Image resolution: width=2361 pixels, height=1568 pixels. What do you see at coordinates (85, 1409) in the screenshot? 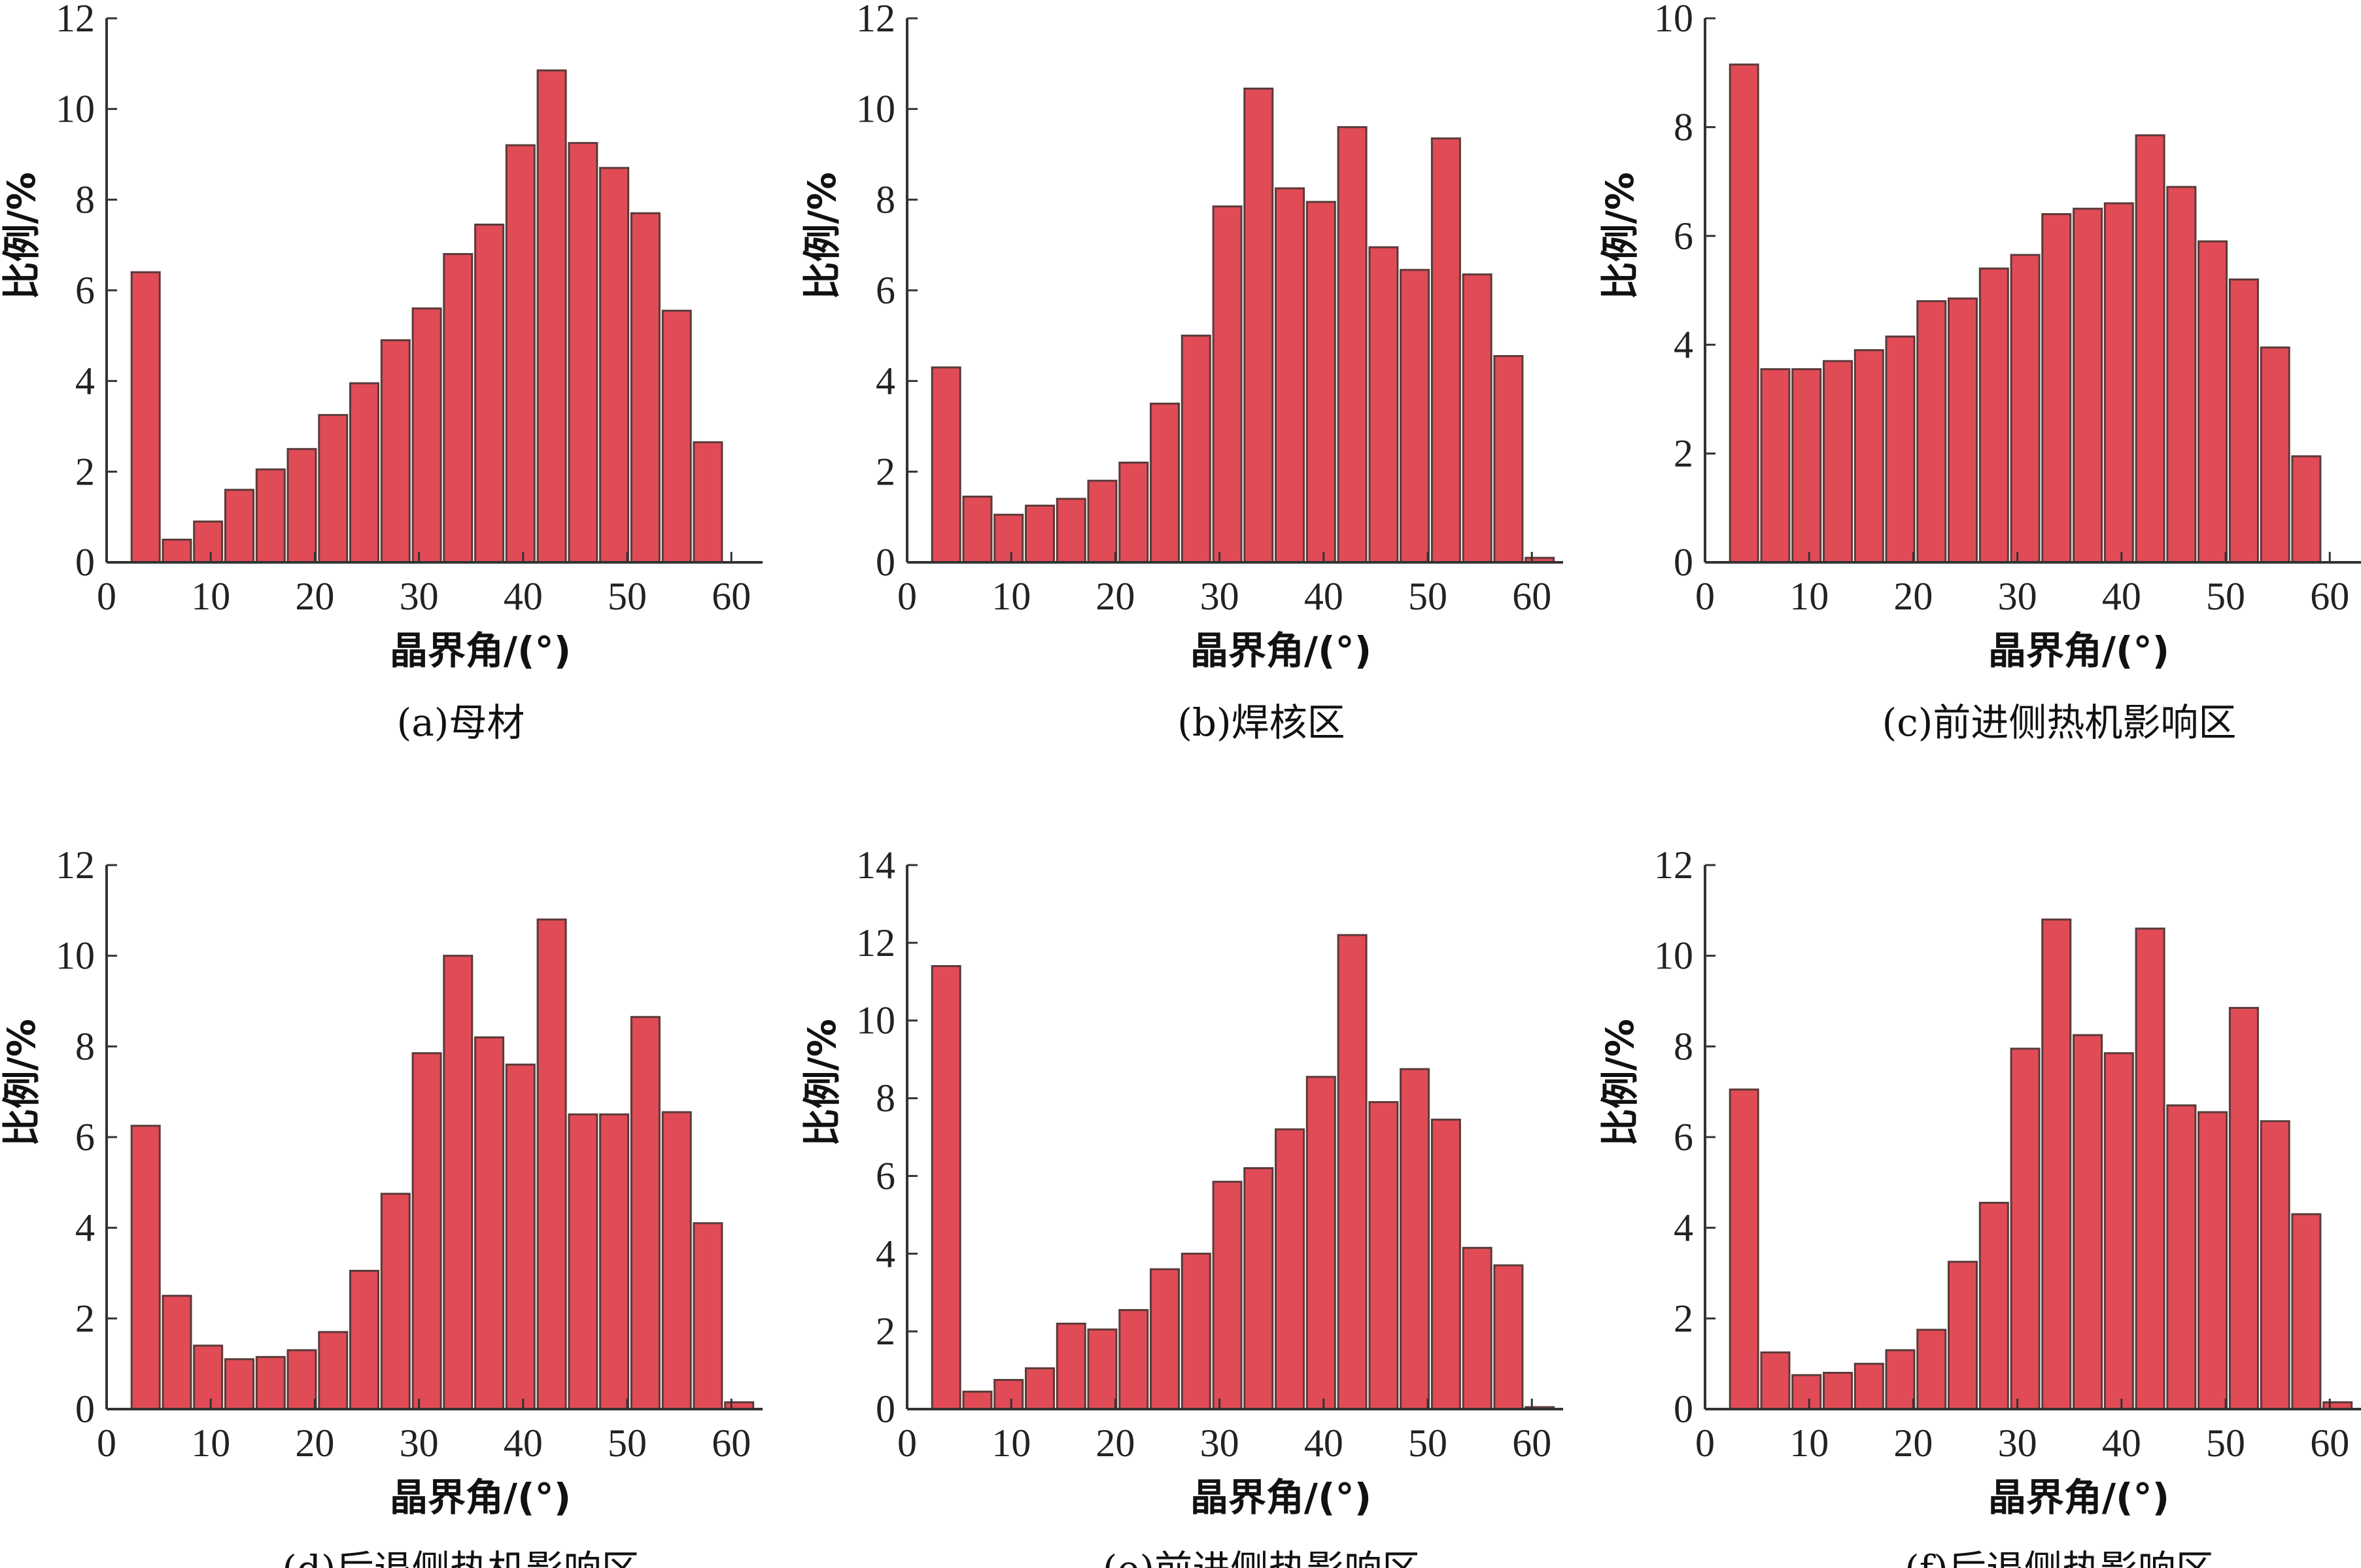
I see `chart-d-y-tick-label: 0` at bounding box center [85, 1409].